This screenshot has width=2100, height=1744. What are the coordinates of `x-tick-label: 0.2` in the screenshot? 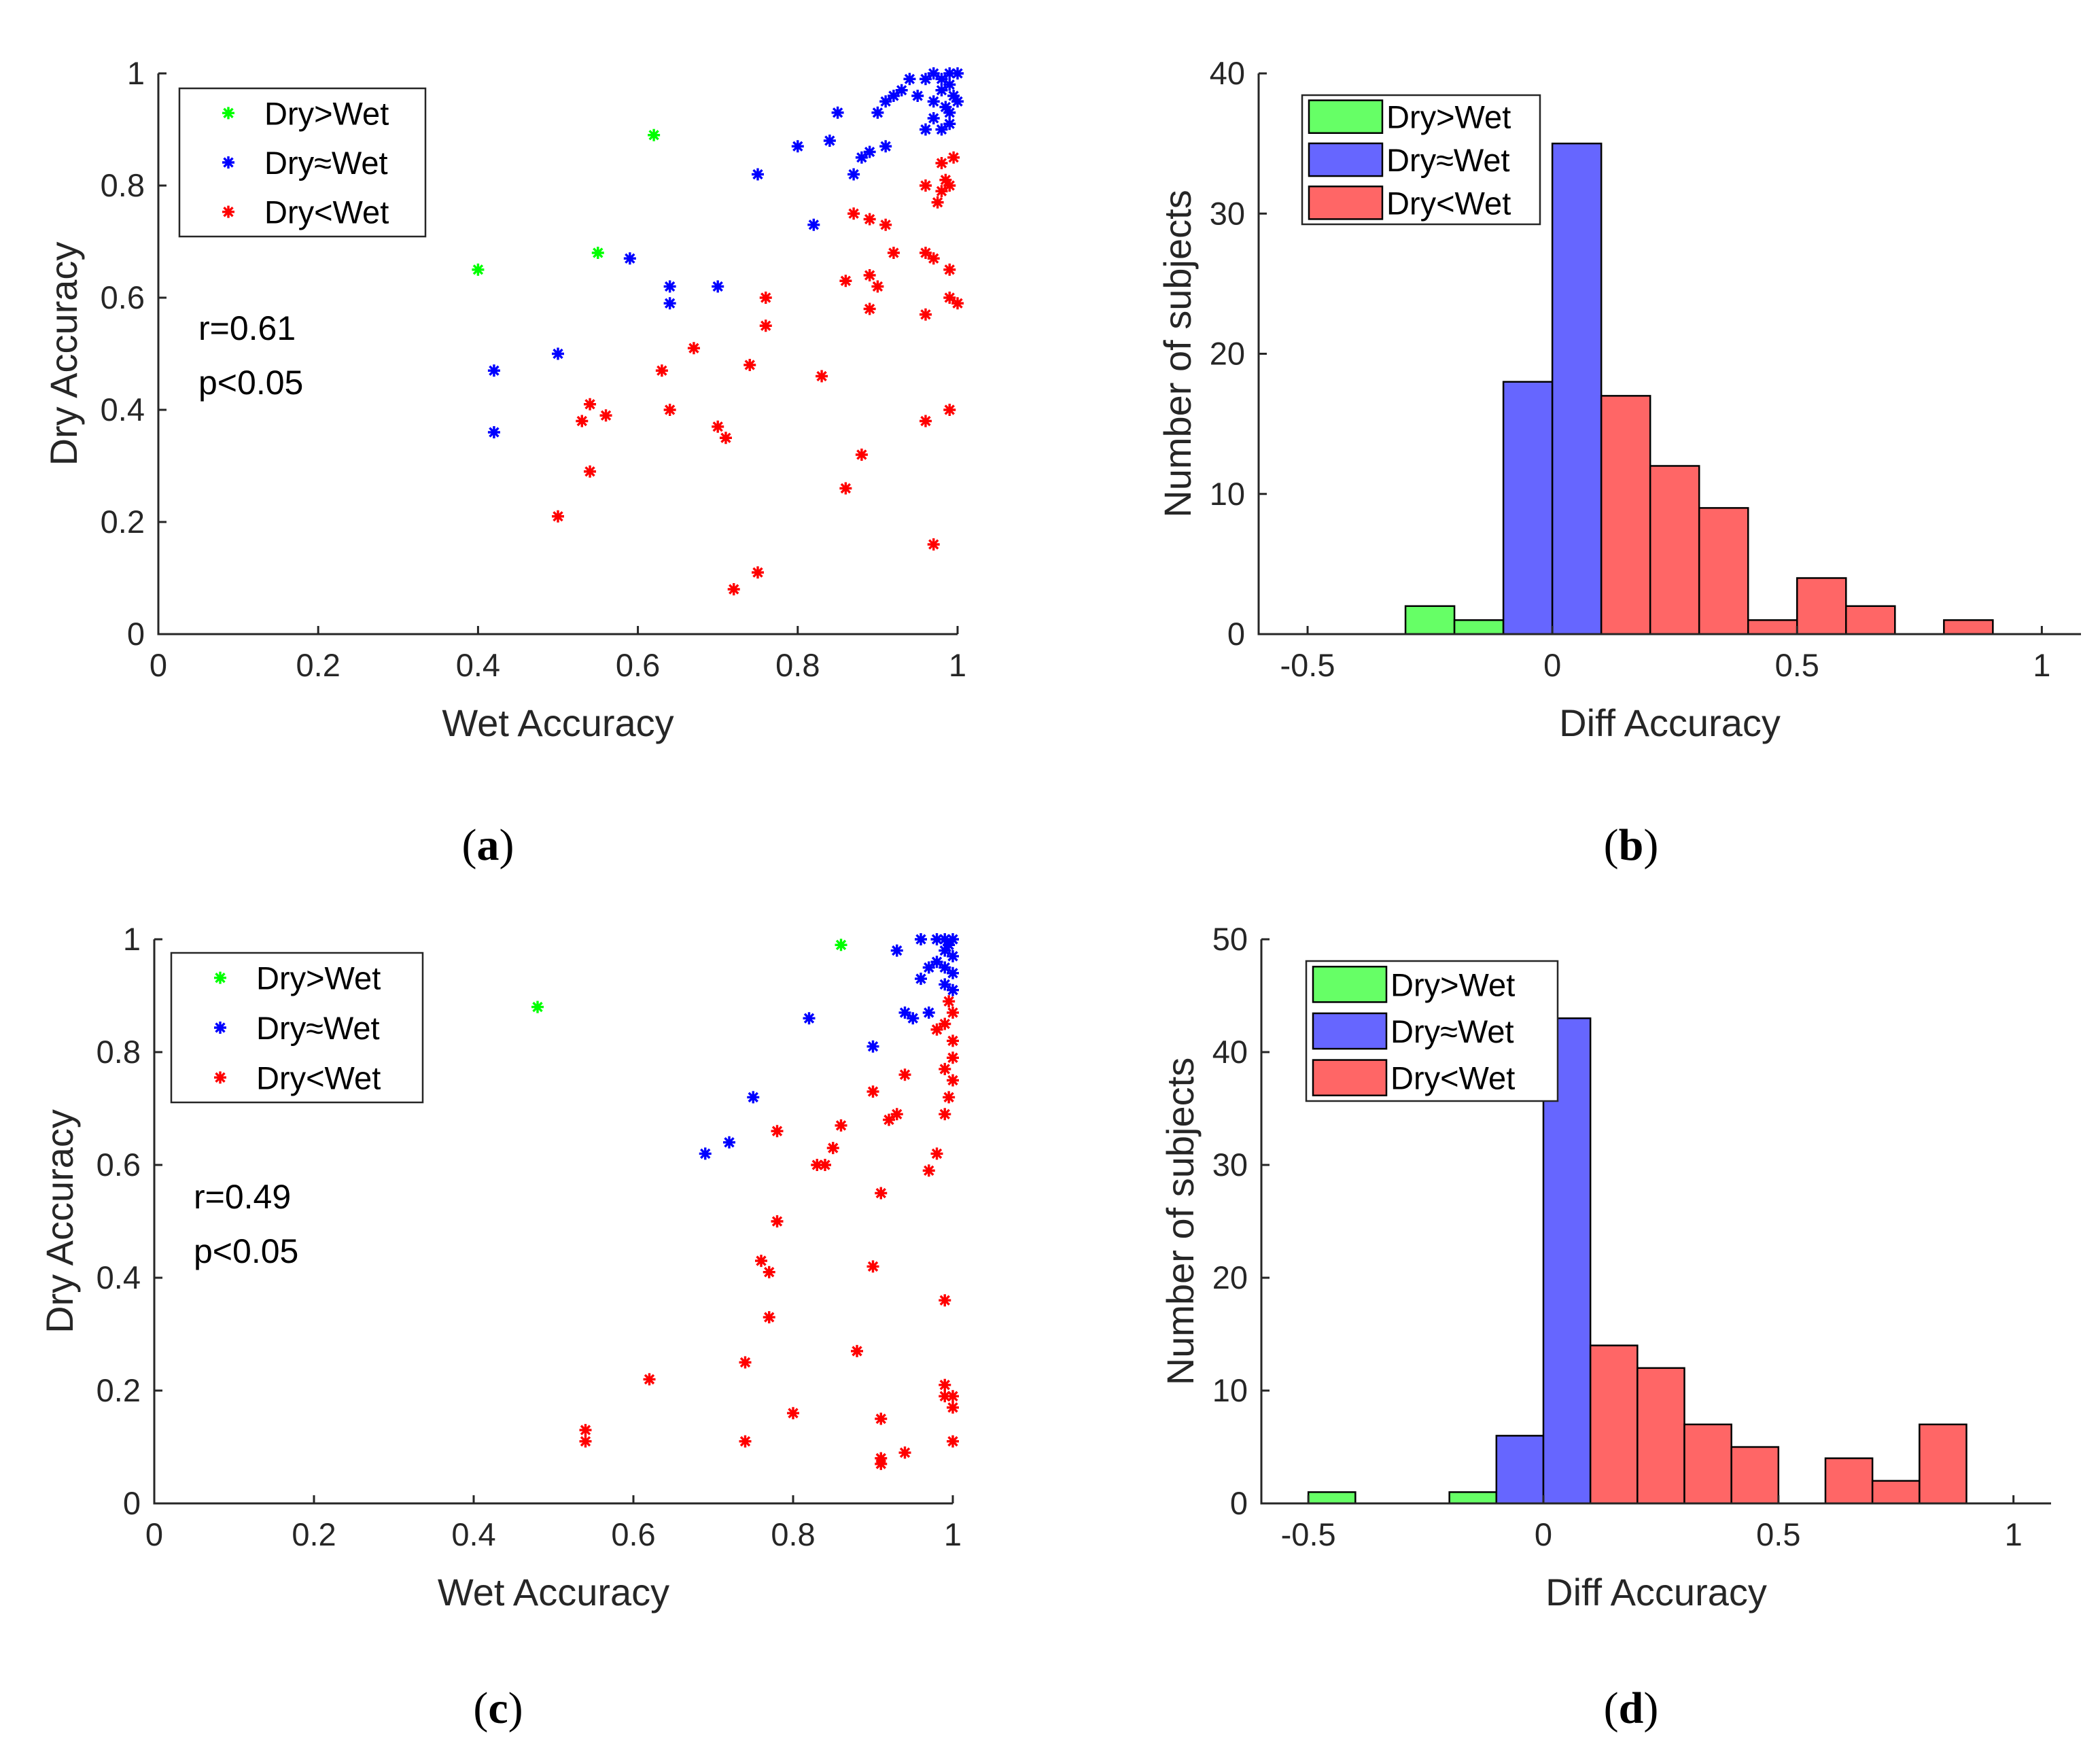 It's located at (318, 665).